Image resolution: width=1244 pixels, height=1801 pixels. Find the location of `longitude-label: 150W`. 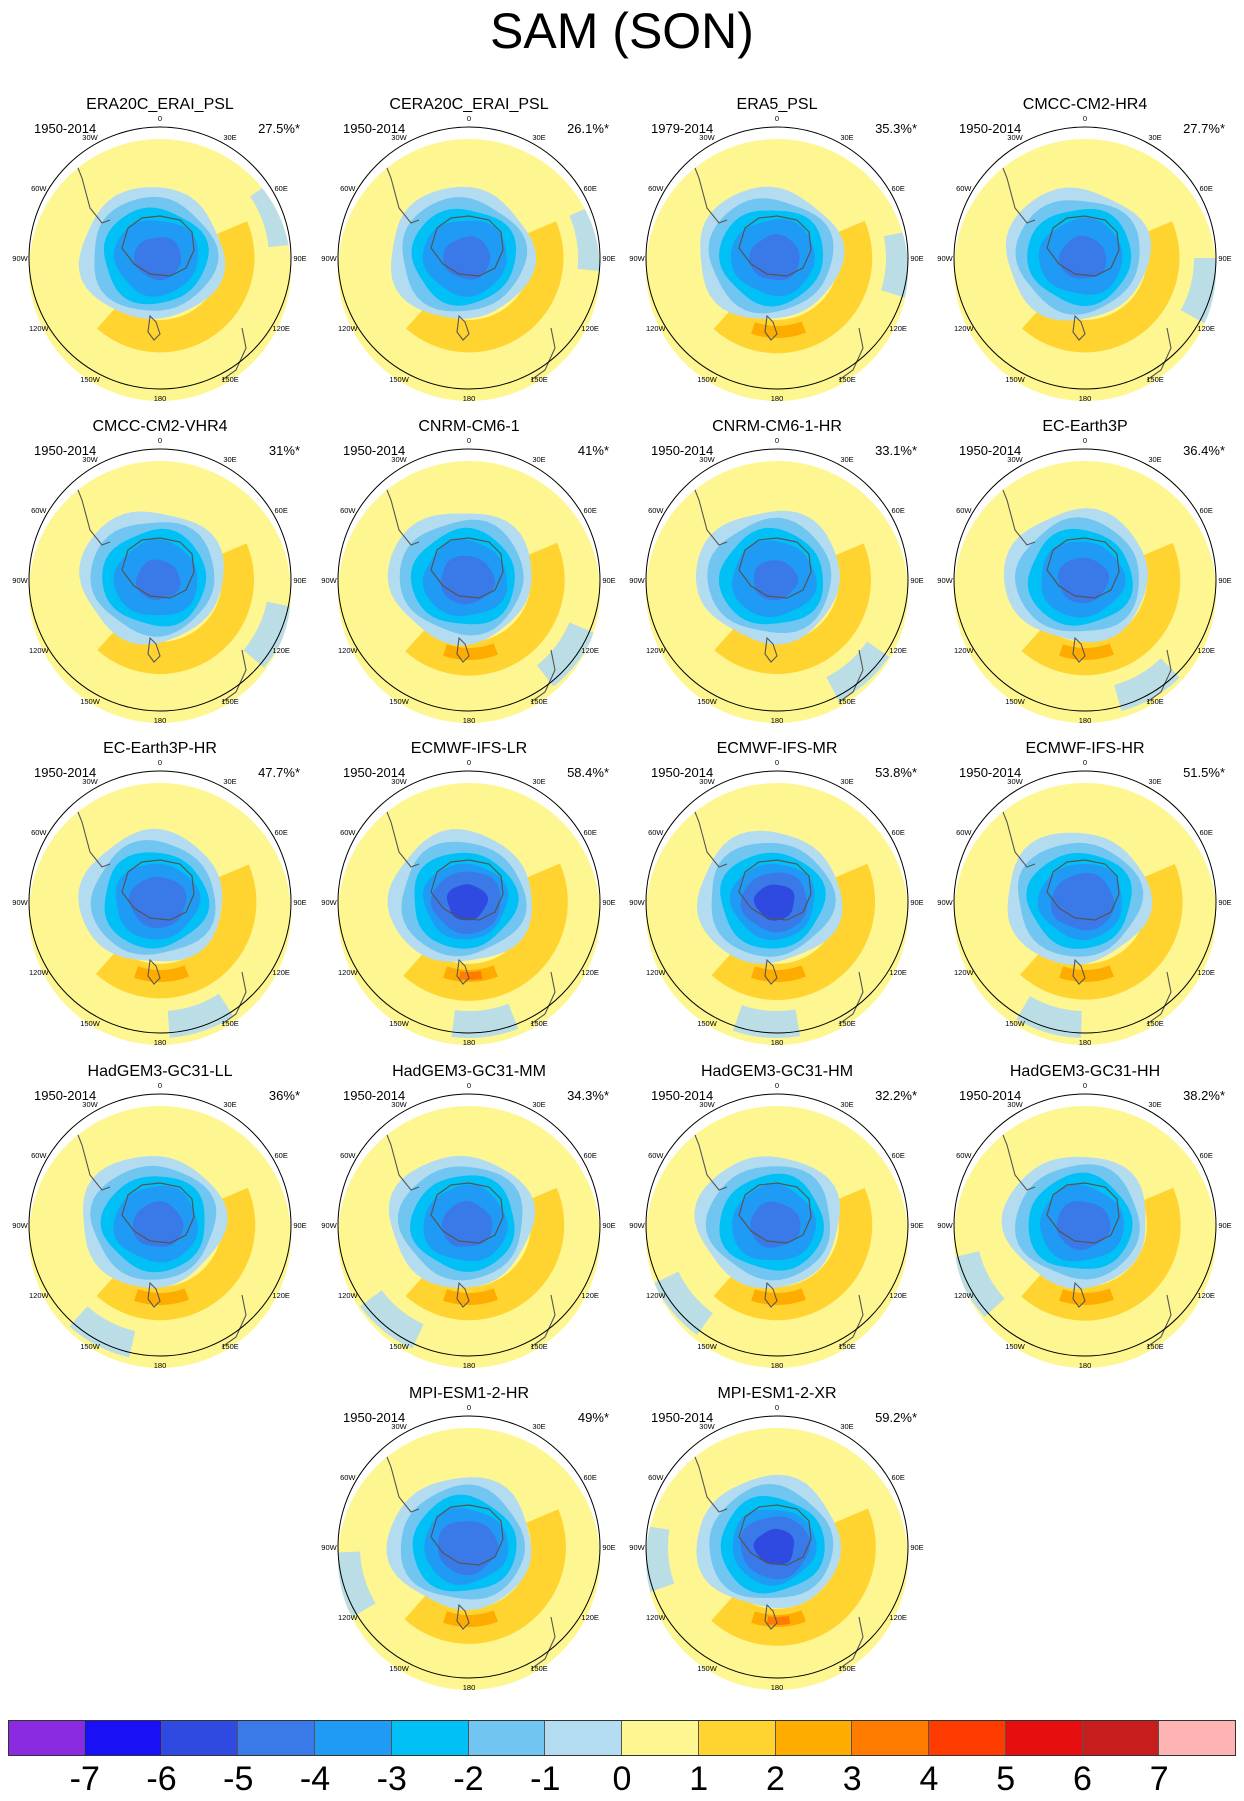

longitude-label: 150W is located at coordinates (707, 1023).